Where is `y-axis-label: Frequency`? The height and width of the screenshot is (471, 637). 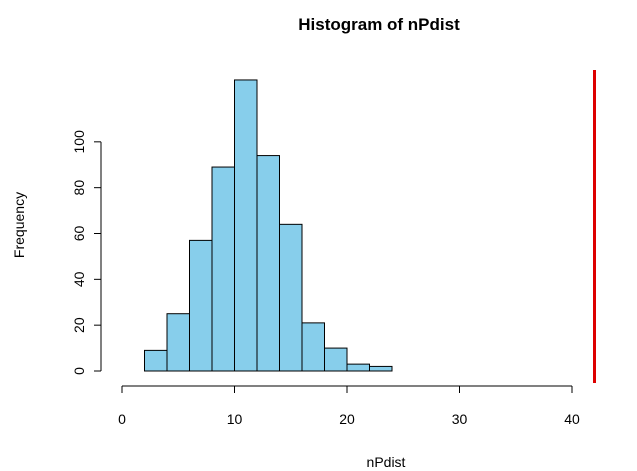
y-axis-label: Frequency is located at coordinates (19, 225).